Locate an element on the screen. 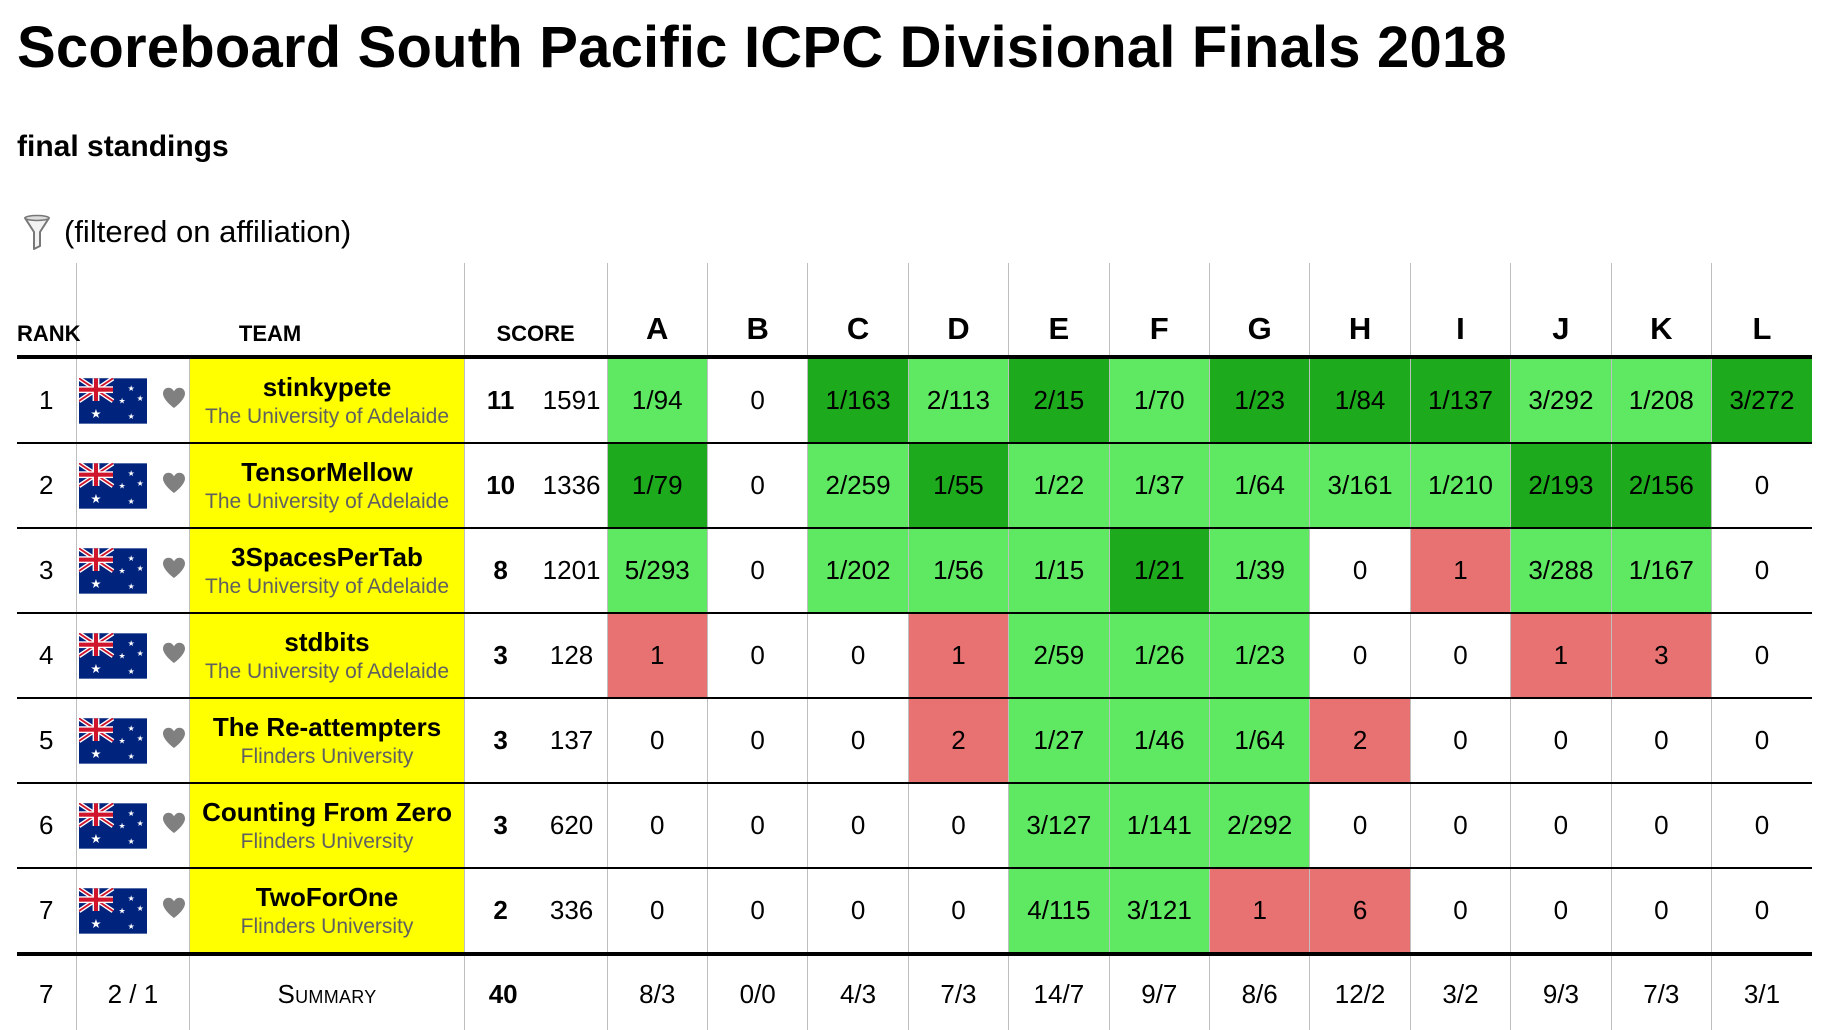 The width and height of the screenshot is (1828, 1030). team-cell: TwoForOne Flinders University is located at coordinates (327, 912).